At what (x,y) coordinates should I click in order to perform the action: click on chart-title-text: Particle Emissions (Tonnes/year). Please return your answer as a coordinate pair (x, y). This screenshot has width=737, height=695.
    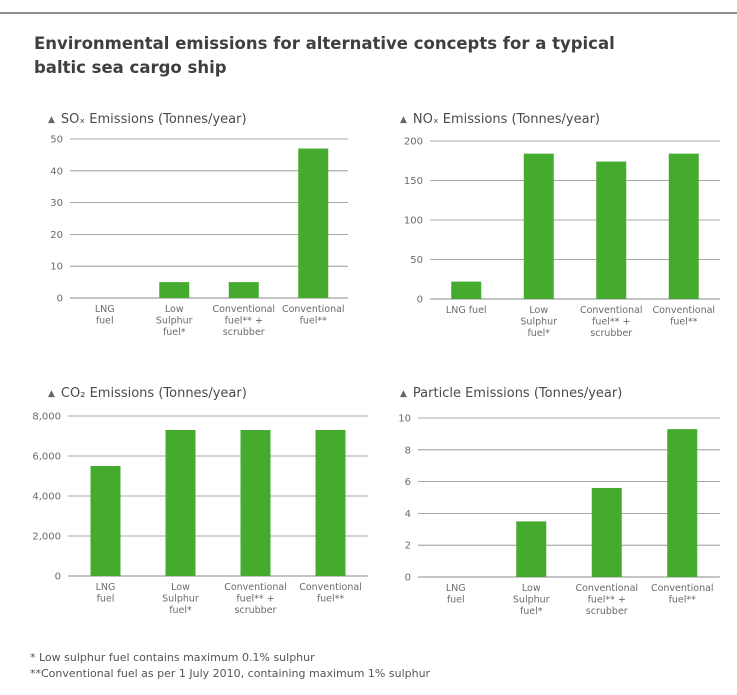
    Looking at the image, I should click on (517, 393).